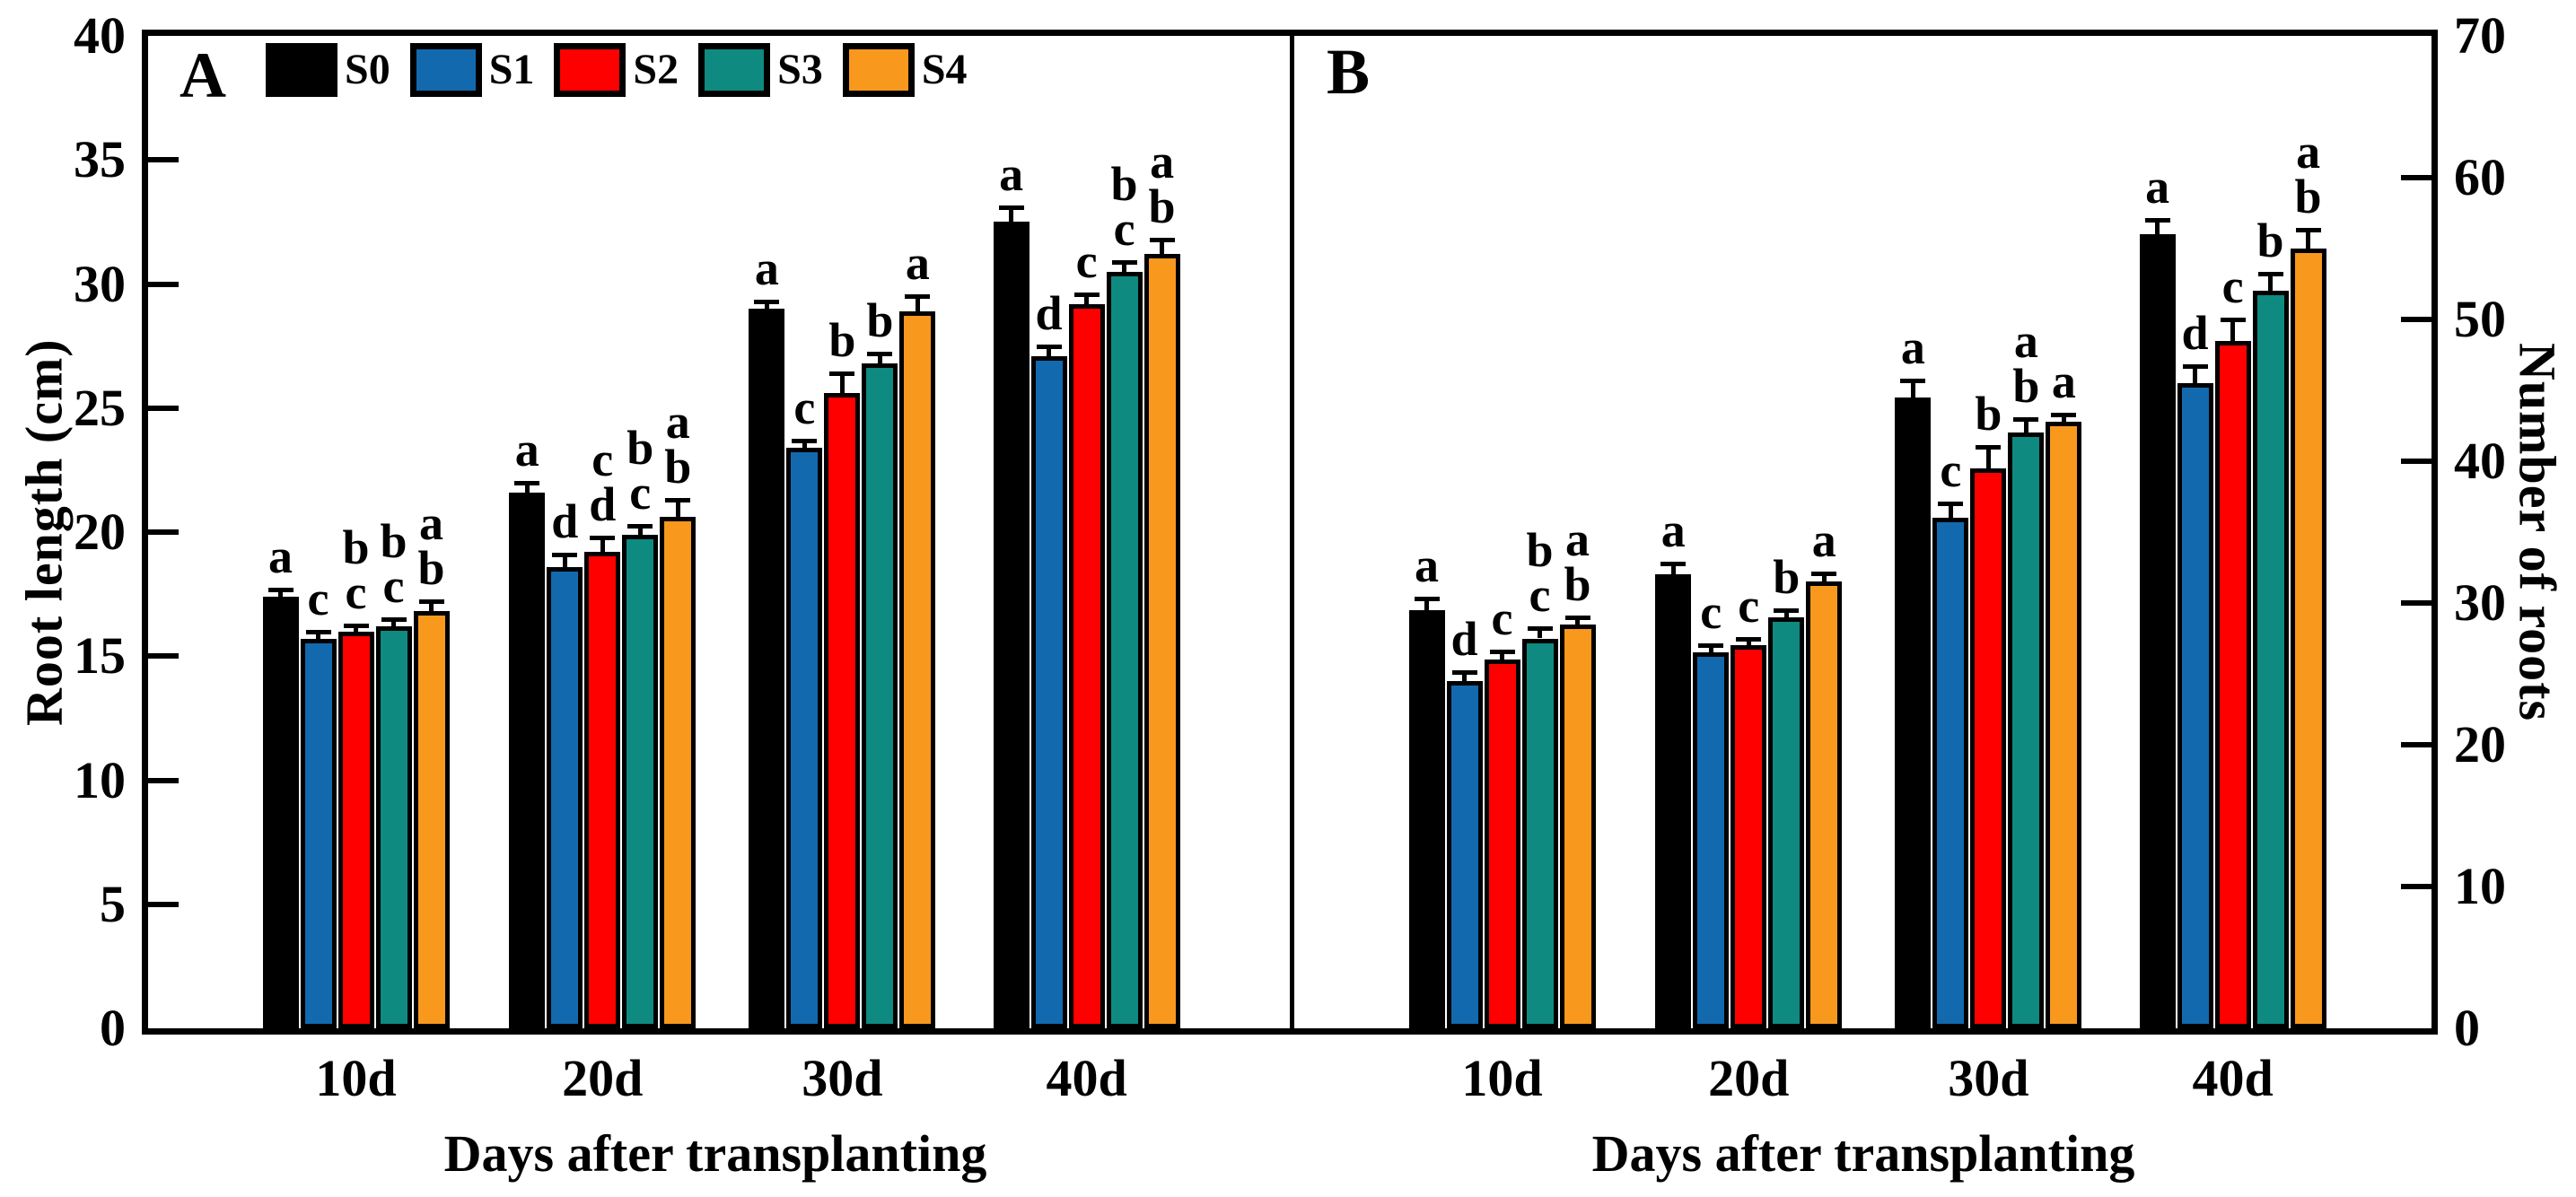 The width and height of the screenshot is (2576, 1197). What do you see at coordinates (565, 521) in the screenshot?
I see `sig-letter-S1-20d-A: d` at bounding box center [565, 521].